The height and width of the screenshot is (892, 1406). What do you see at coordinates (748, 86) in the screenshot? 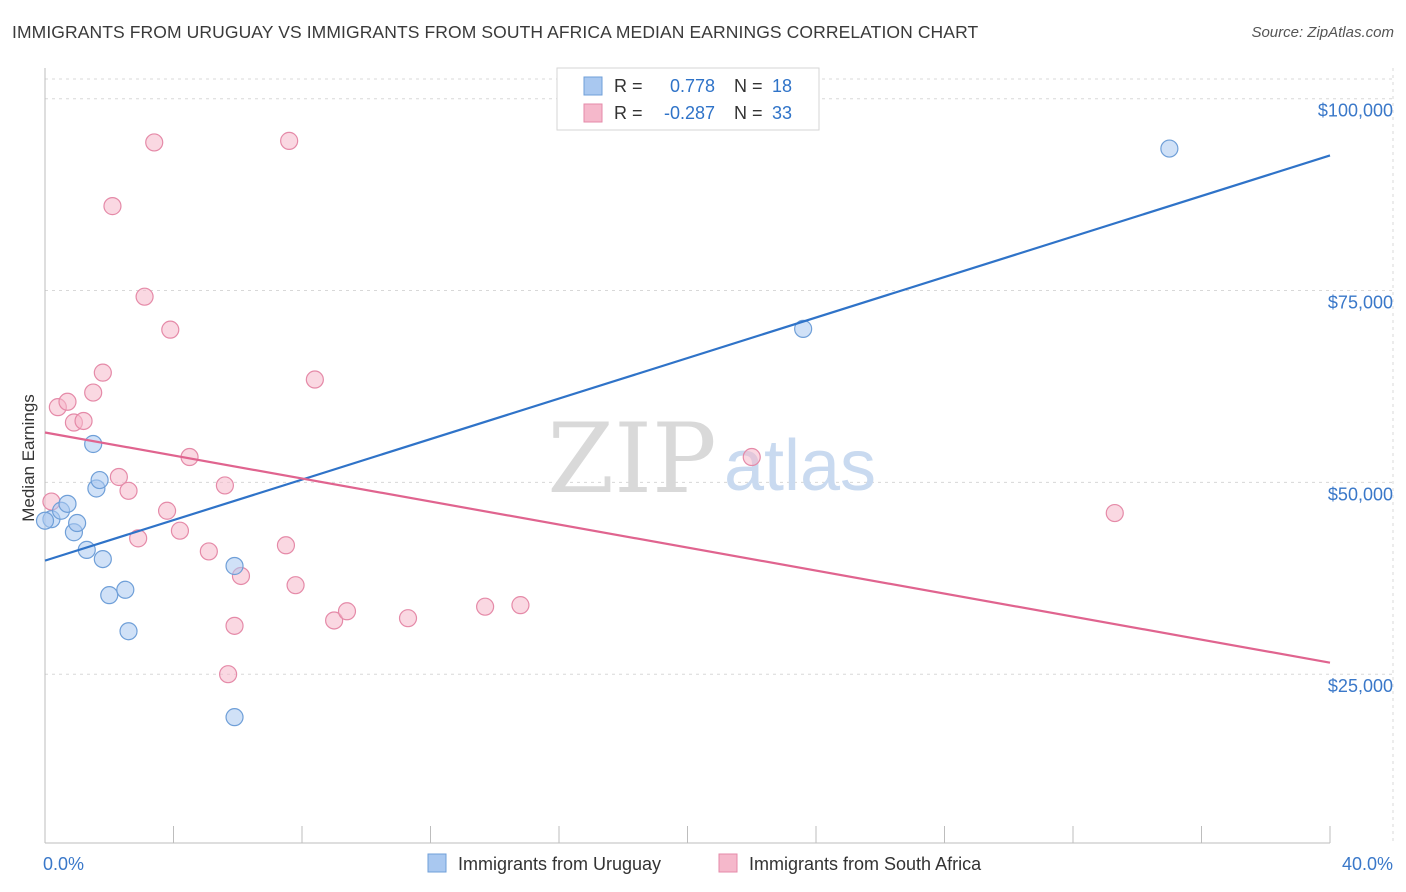
I see `stats-n-label-uruguay: N =` at bounding box center [748, 86].